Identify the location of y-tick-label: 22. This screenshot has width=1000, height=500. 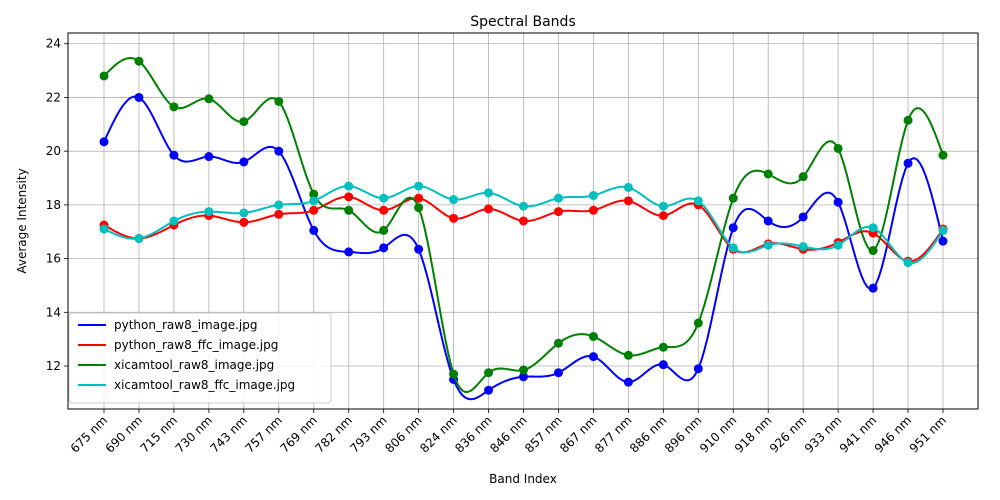
(53, 97).